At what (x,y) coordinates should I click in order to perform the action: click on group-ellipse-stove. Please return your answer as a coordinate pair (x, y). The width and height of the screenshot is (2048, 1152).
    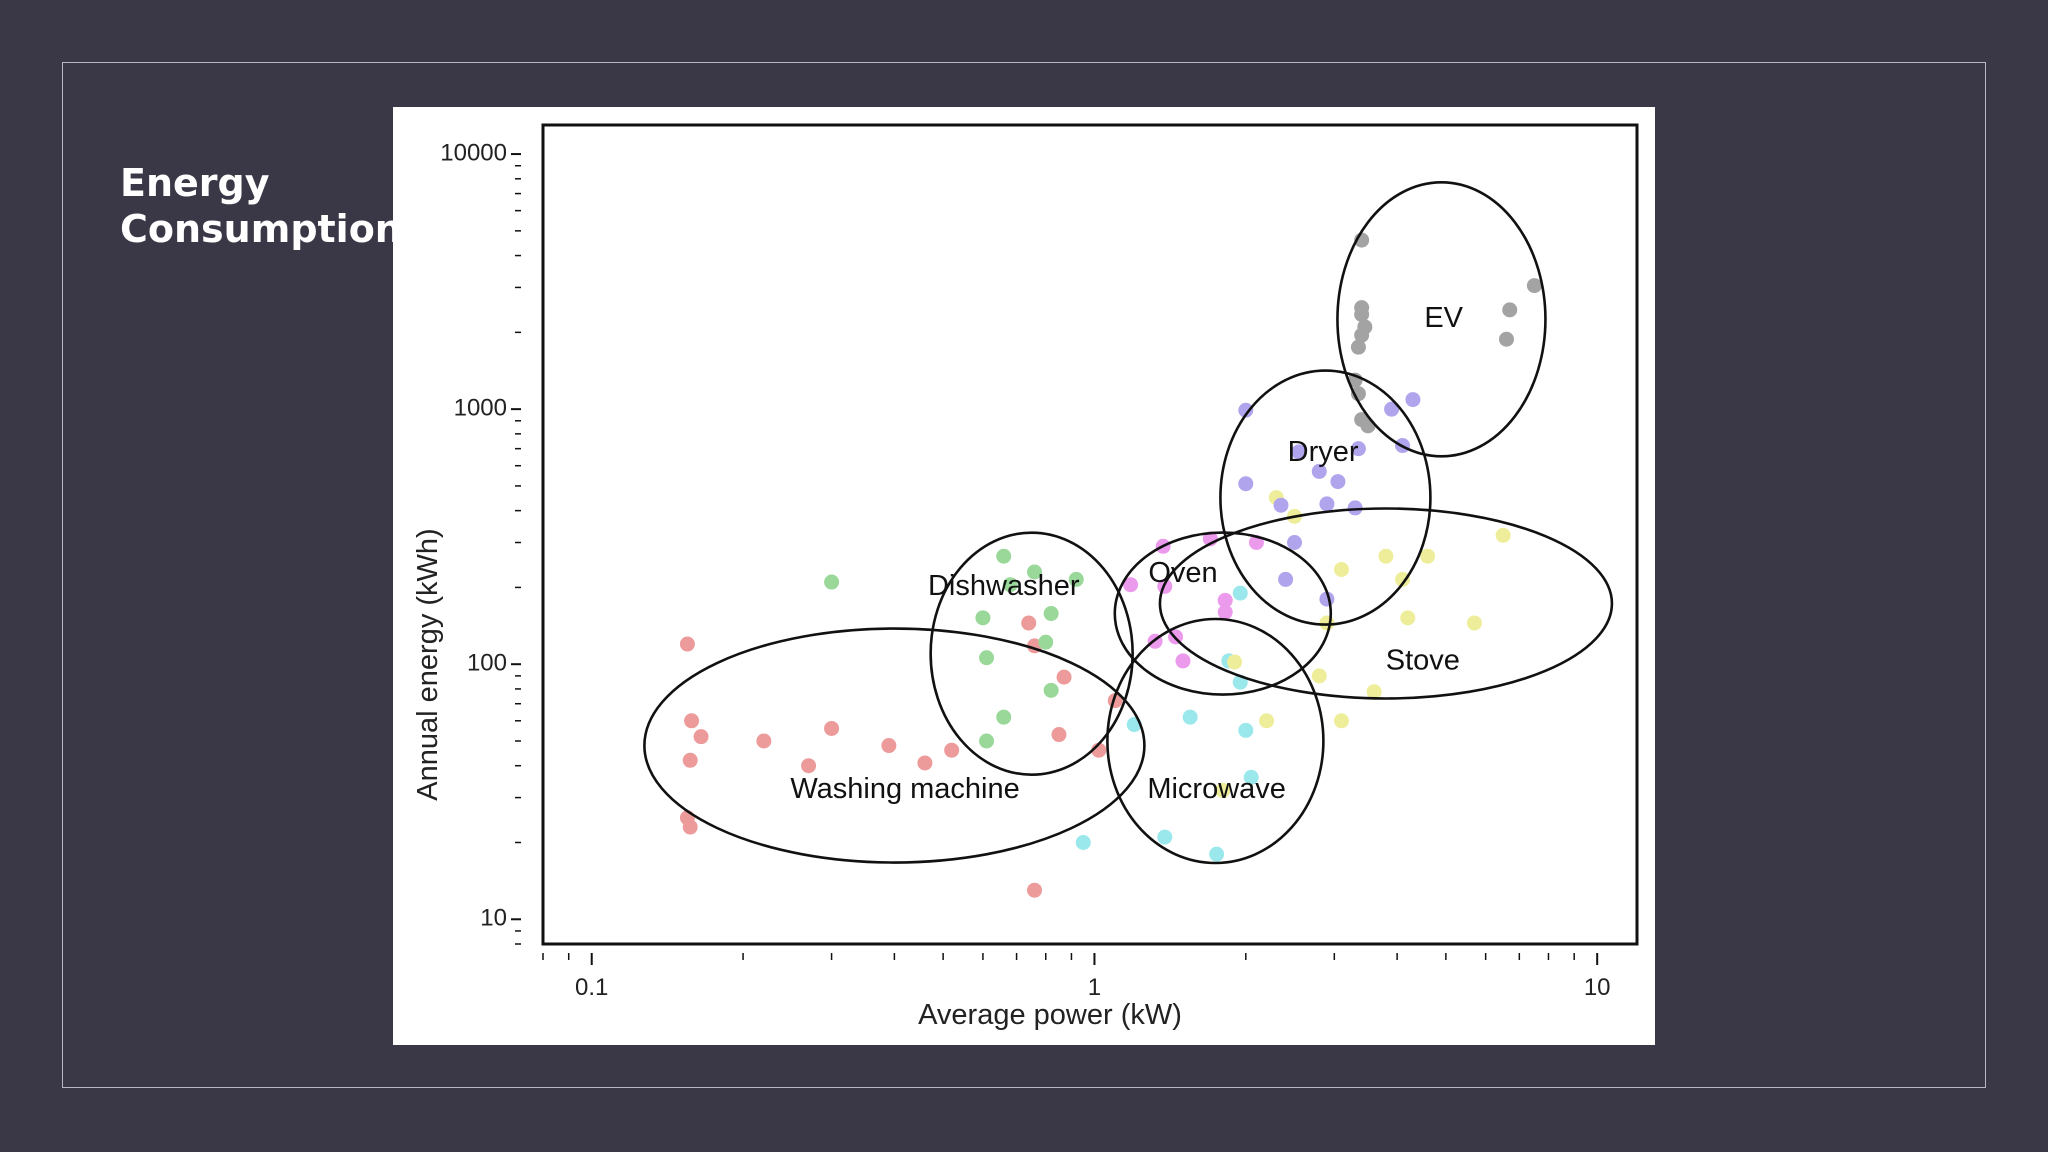
    Looking at the image, I should click on (1386, 603).